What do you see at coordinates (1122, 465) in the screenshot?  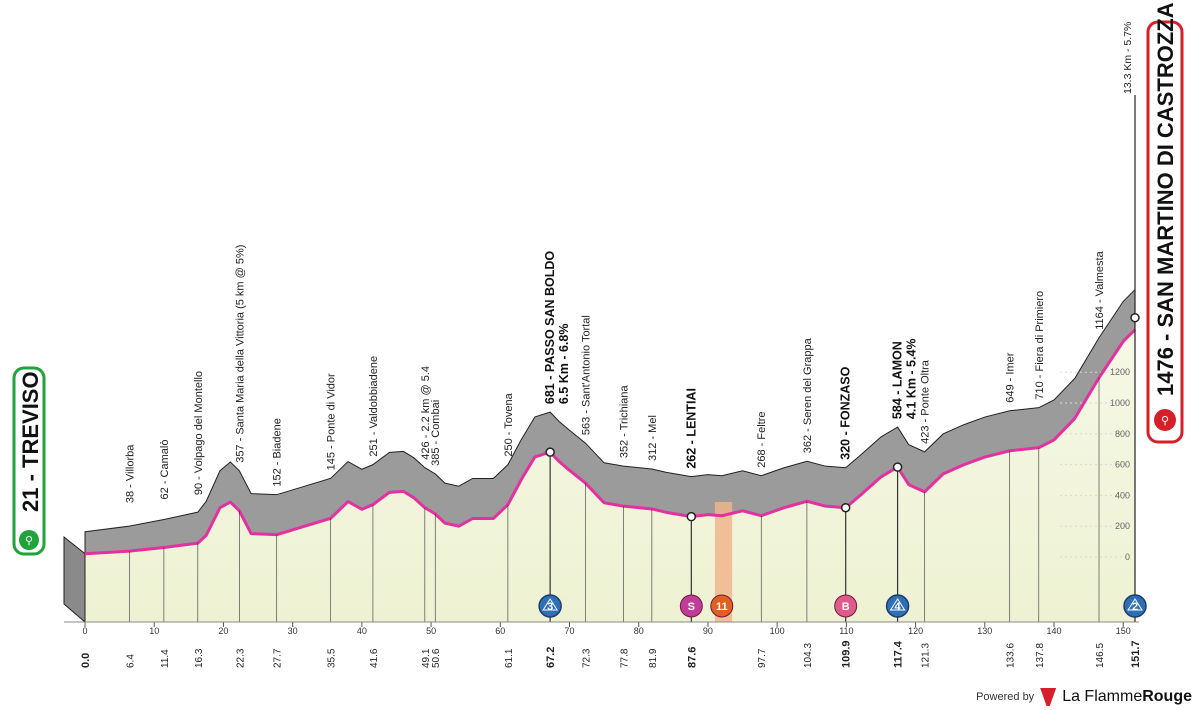 I see `alt-tick-label: 600` at bounding box center [1122, 465].